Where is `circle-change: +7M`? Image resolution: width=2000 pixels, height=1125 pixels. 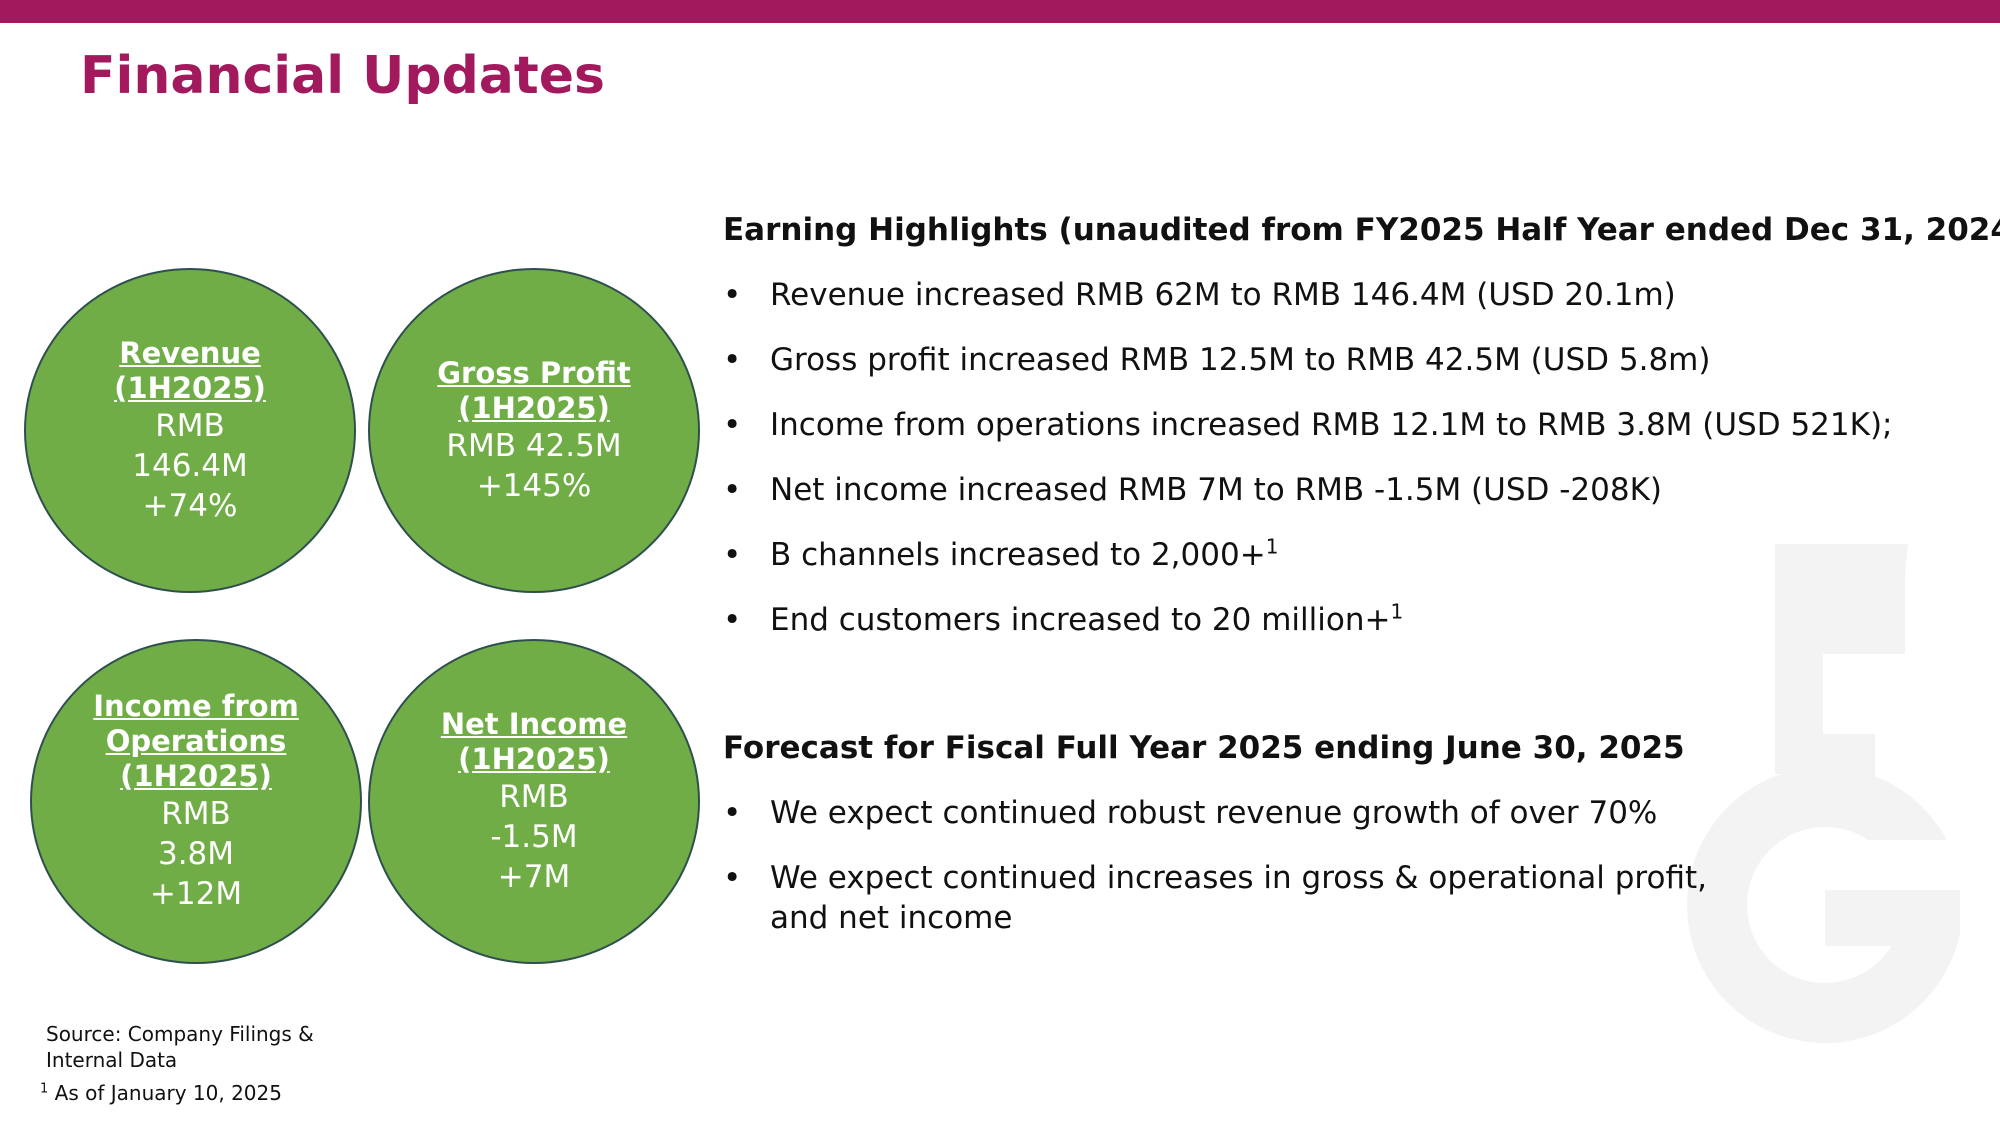 circle-change: +7M is located at coordinates (534, 876).